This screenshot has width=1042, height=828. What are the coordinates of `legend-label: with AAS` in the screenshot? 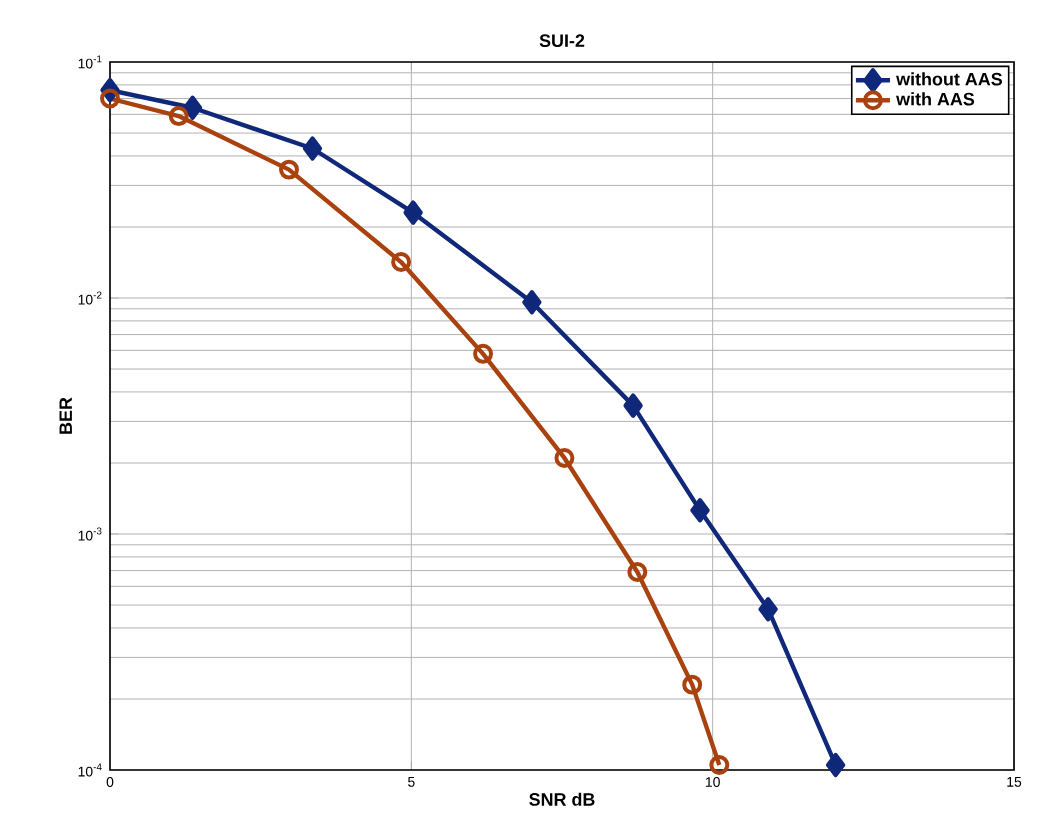 It's located at (935, 99).